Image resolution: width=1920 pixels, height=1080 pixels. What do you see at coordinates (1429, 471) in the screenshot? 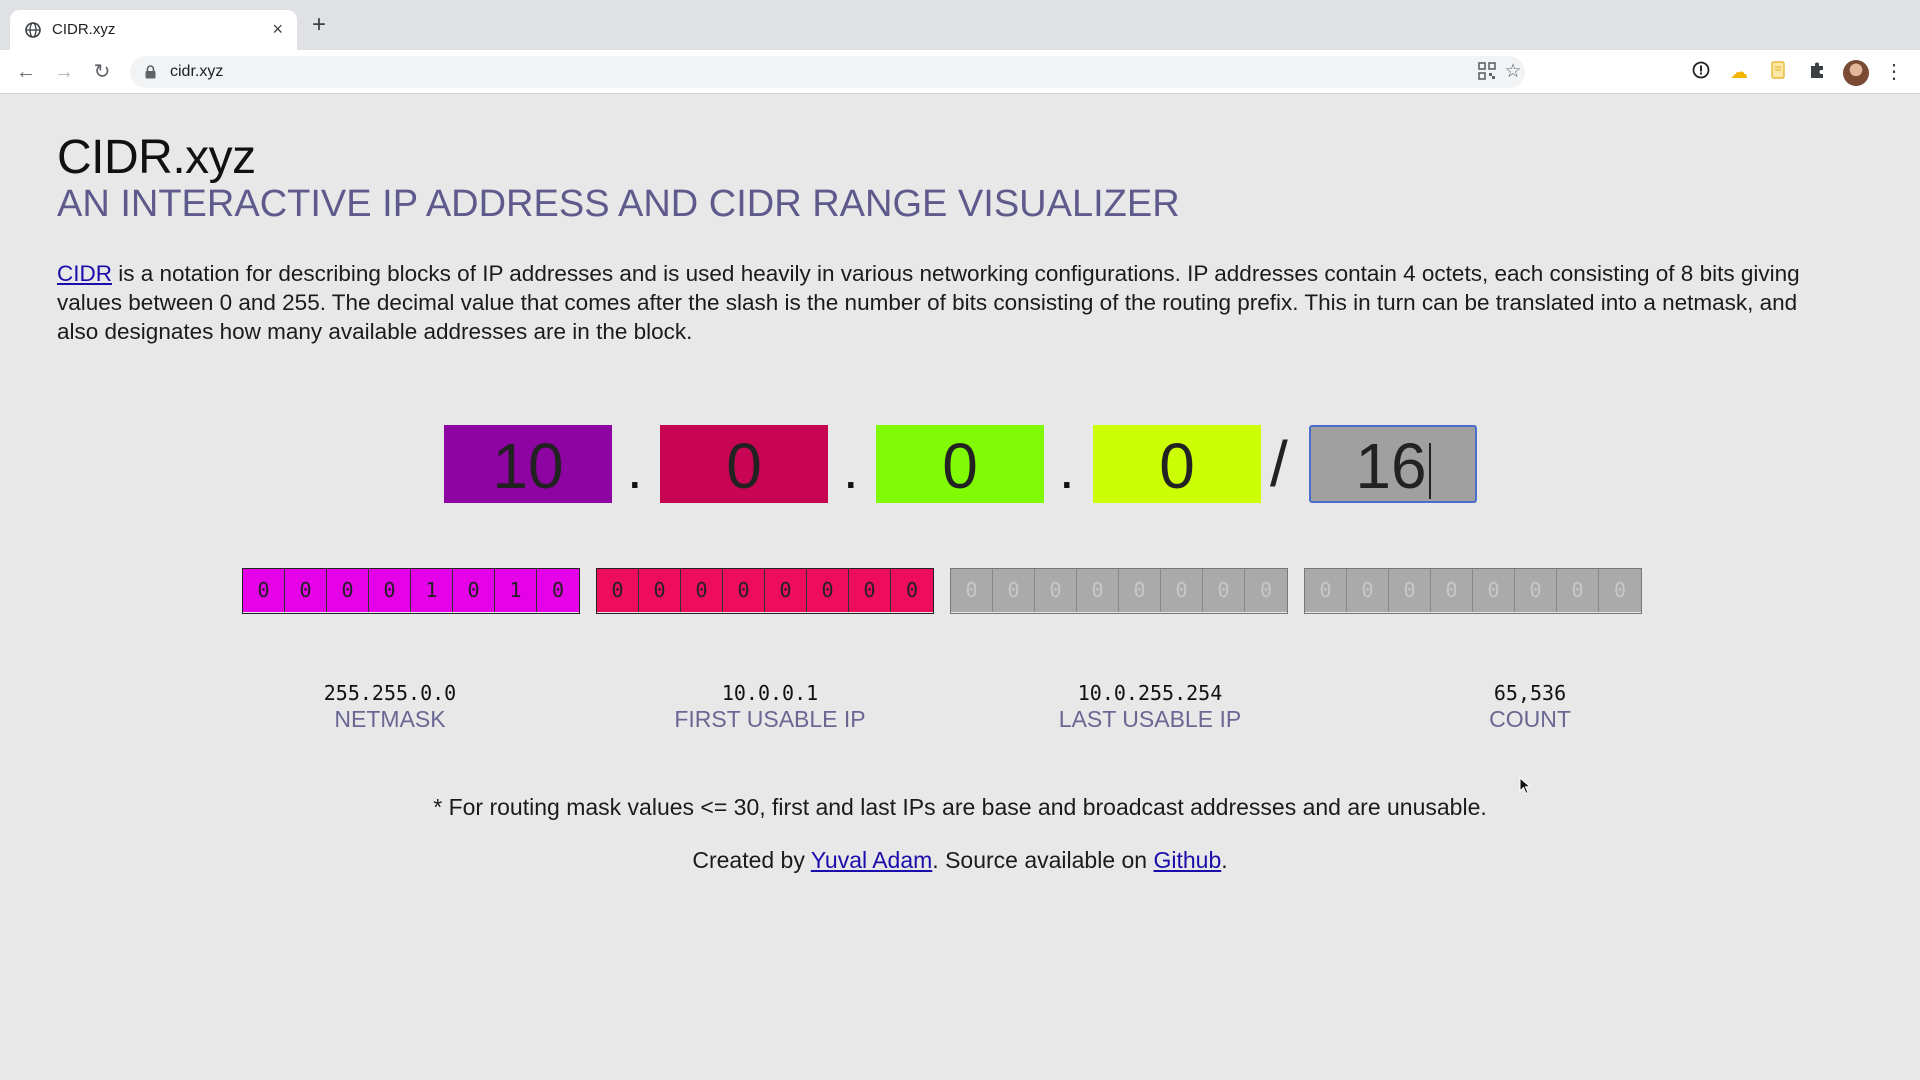
I see `text-caret` at bounding box center [1429, 471].